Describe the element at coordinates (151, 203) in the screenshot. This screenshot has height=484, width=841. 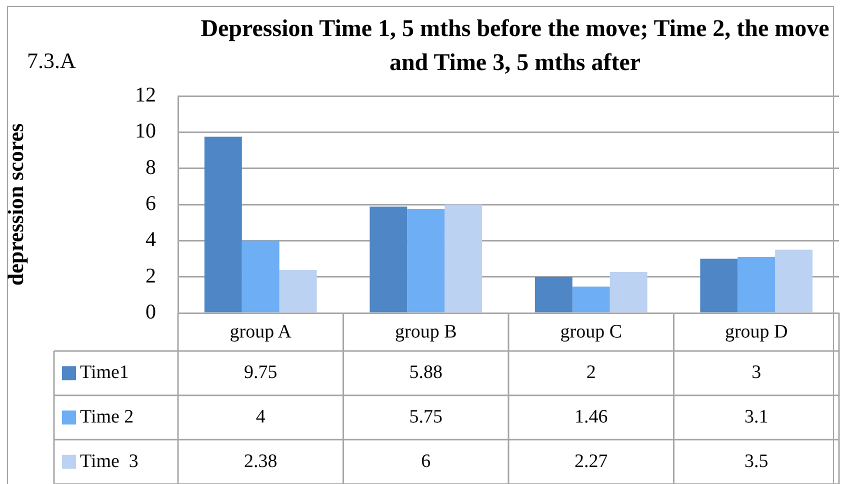
I see `y-tick-label: 6` at that location.